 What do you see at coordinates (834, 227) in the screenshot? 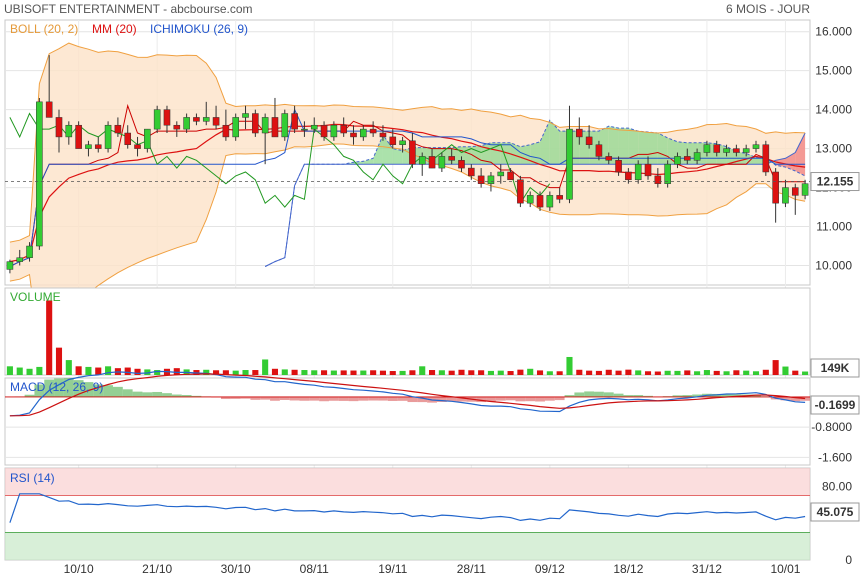
I see `y-tick-label: 11.000` at bounding box center [834, 227].